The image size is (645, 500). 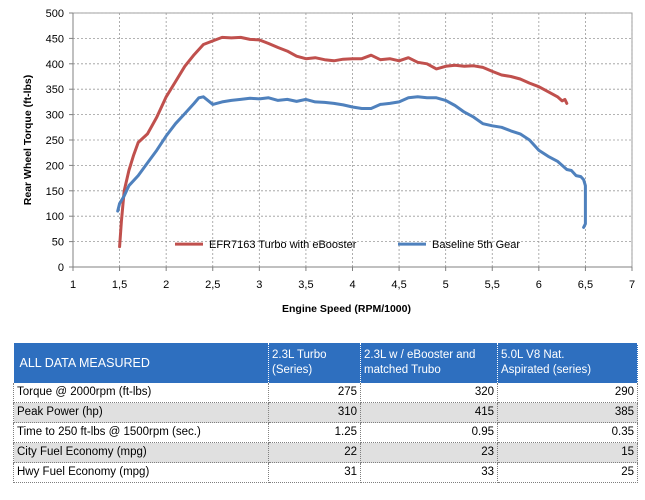 I want to click on legend-label: Baseline 5th Gear, so click(x=476, y=245).